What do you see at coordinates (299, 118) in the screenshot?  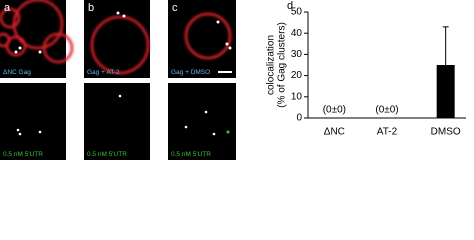 I see `y-tick-label: 0` at bounding box center [299, 118].